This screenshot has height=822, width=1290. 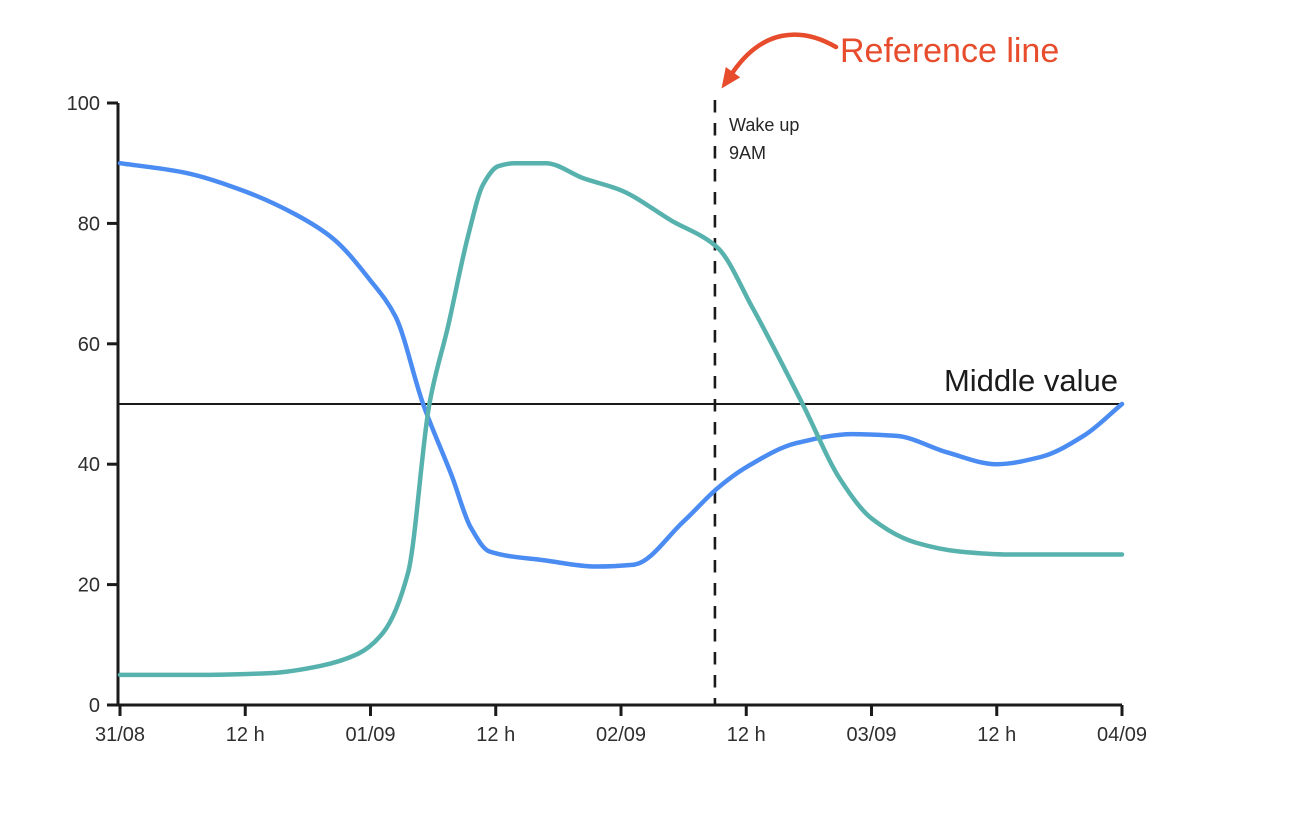 What do you see at coordinates (83, 104) in the screenshot?
I see `y-tick-label: 100` at bounding box center [83, 104].